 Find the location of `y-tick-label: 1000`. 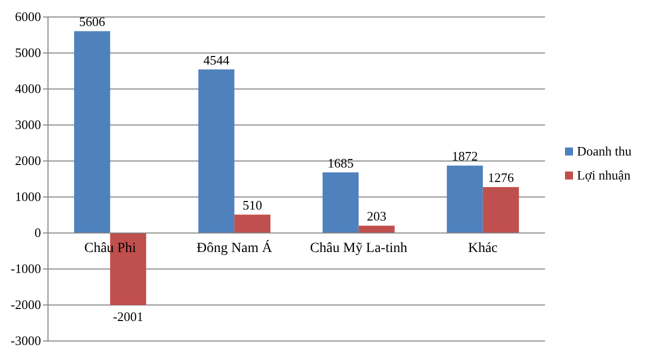

y-tick-label: 1000 is located at coordinates (28, 196).